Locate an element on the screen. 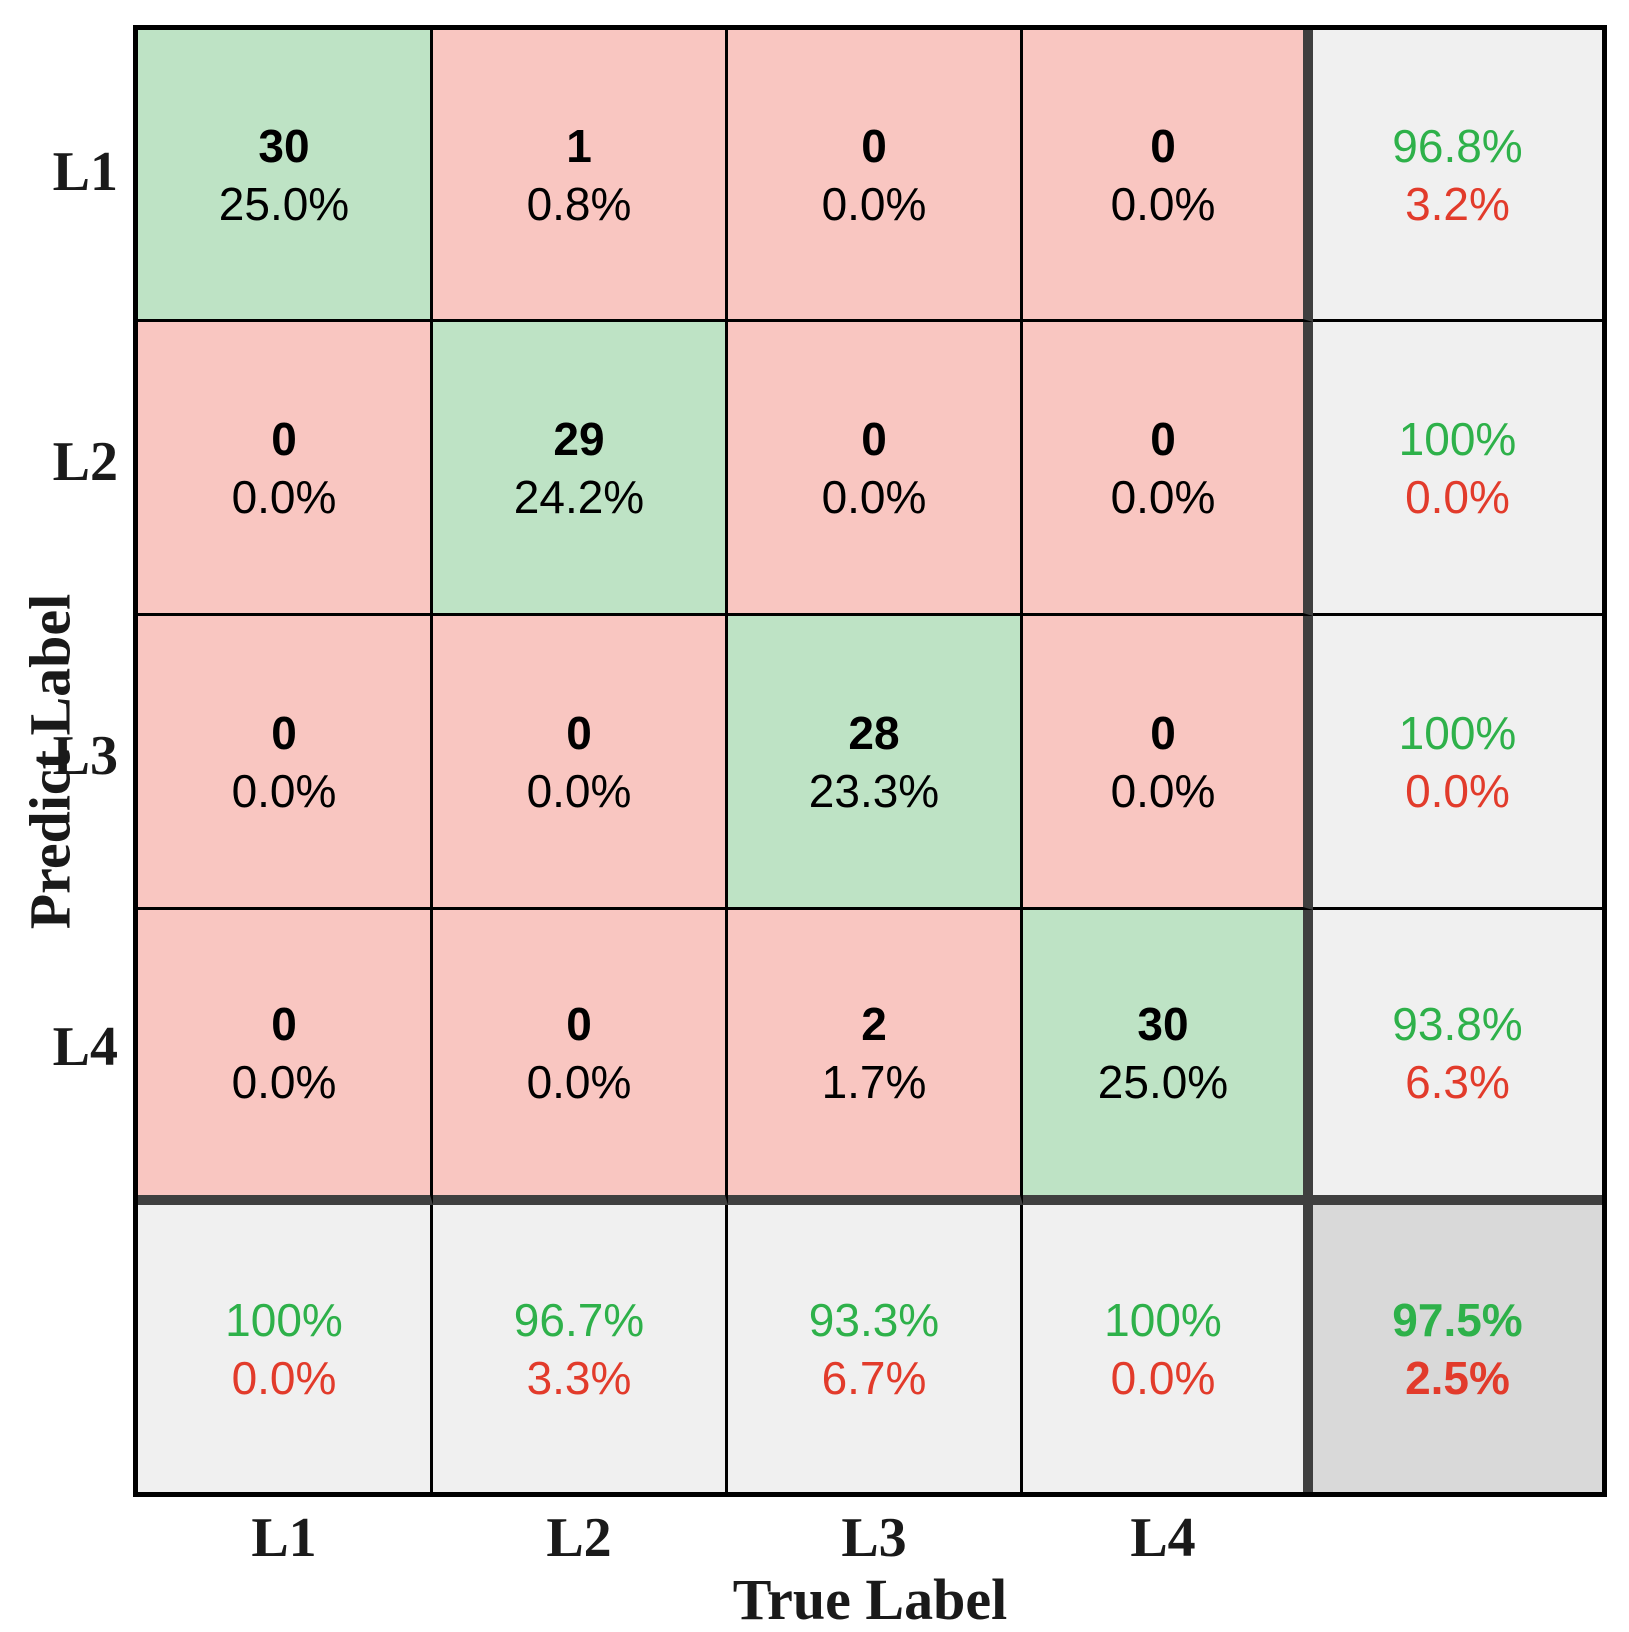  matrix-cell-pred-L4-true-L2: 0 0.0% is located at coordinates (580, 1057).